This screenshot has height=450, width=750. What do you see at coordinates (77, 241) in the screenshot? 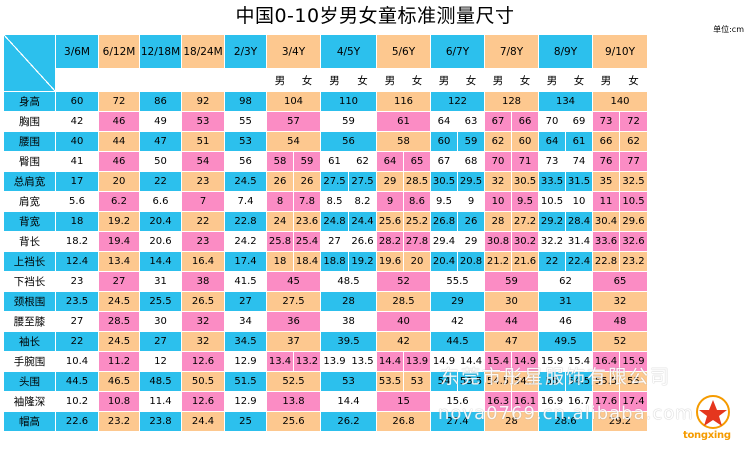
I see `table-cell: 18.2` at bounding box center [77, 241].